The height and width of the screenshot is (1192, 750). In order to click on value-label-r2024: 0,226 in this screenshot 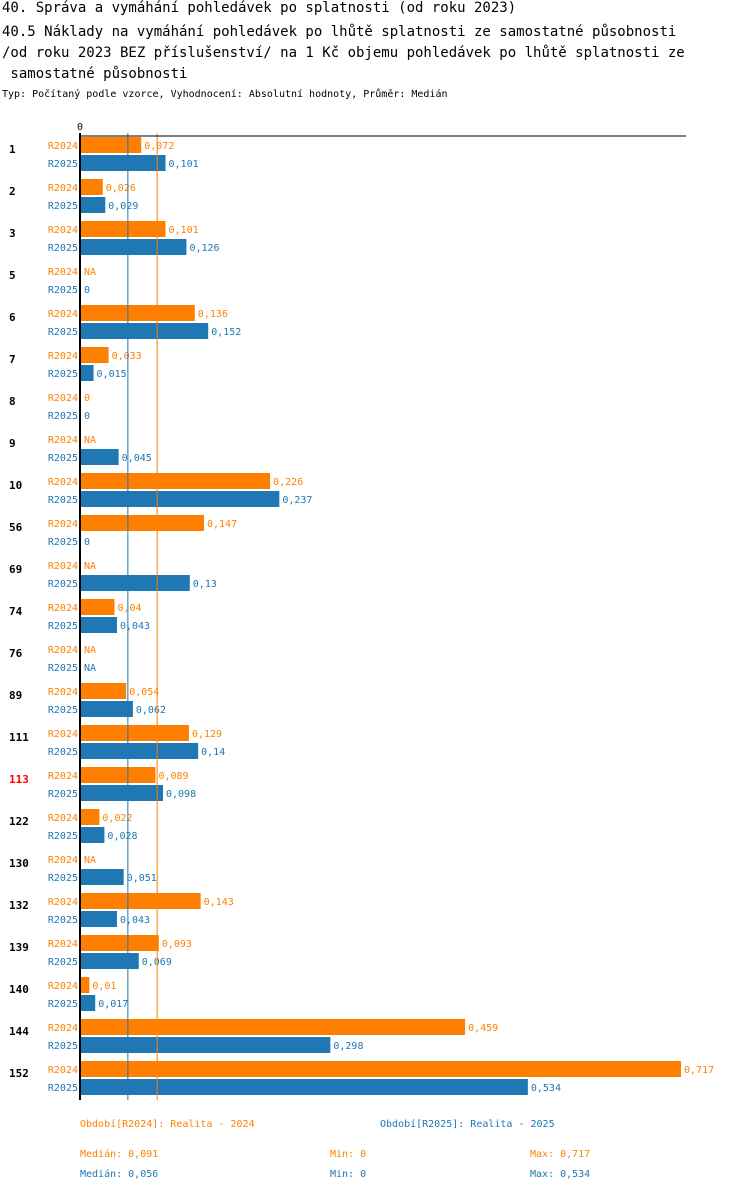, I will do `click(288, 482)`.